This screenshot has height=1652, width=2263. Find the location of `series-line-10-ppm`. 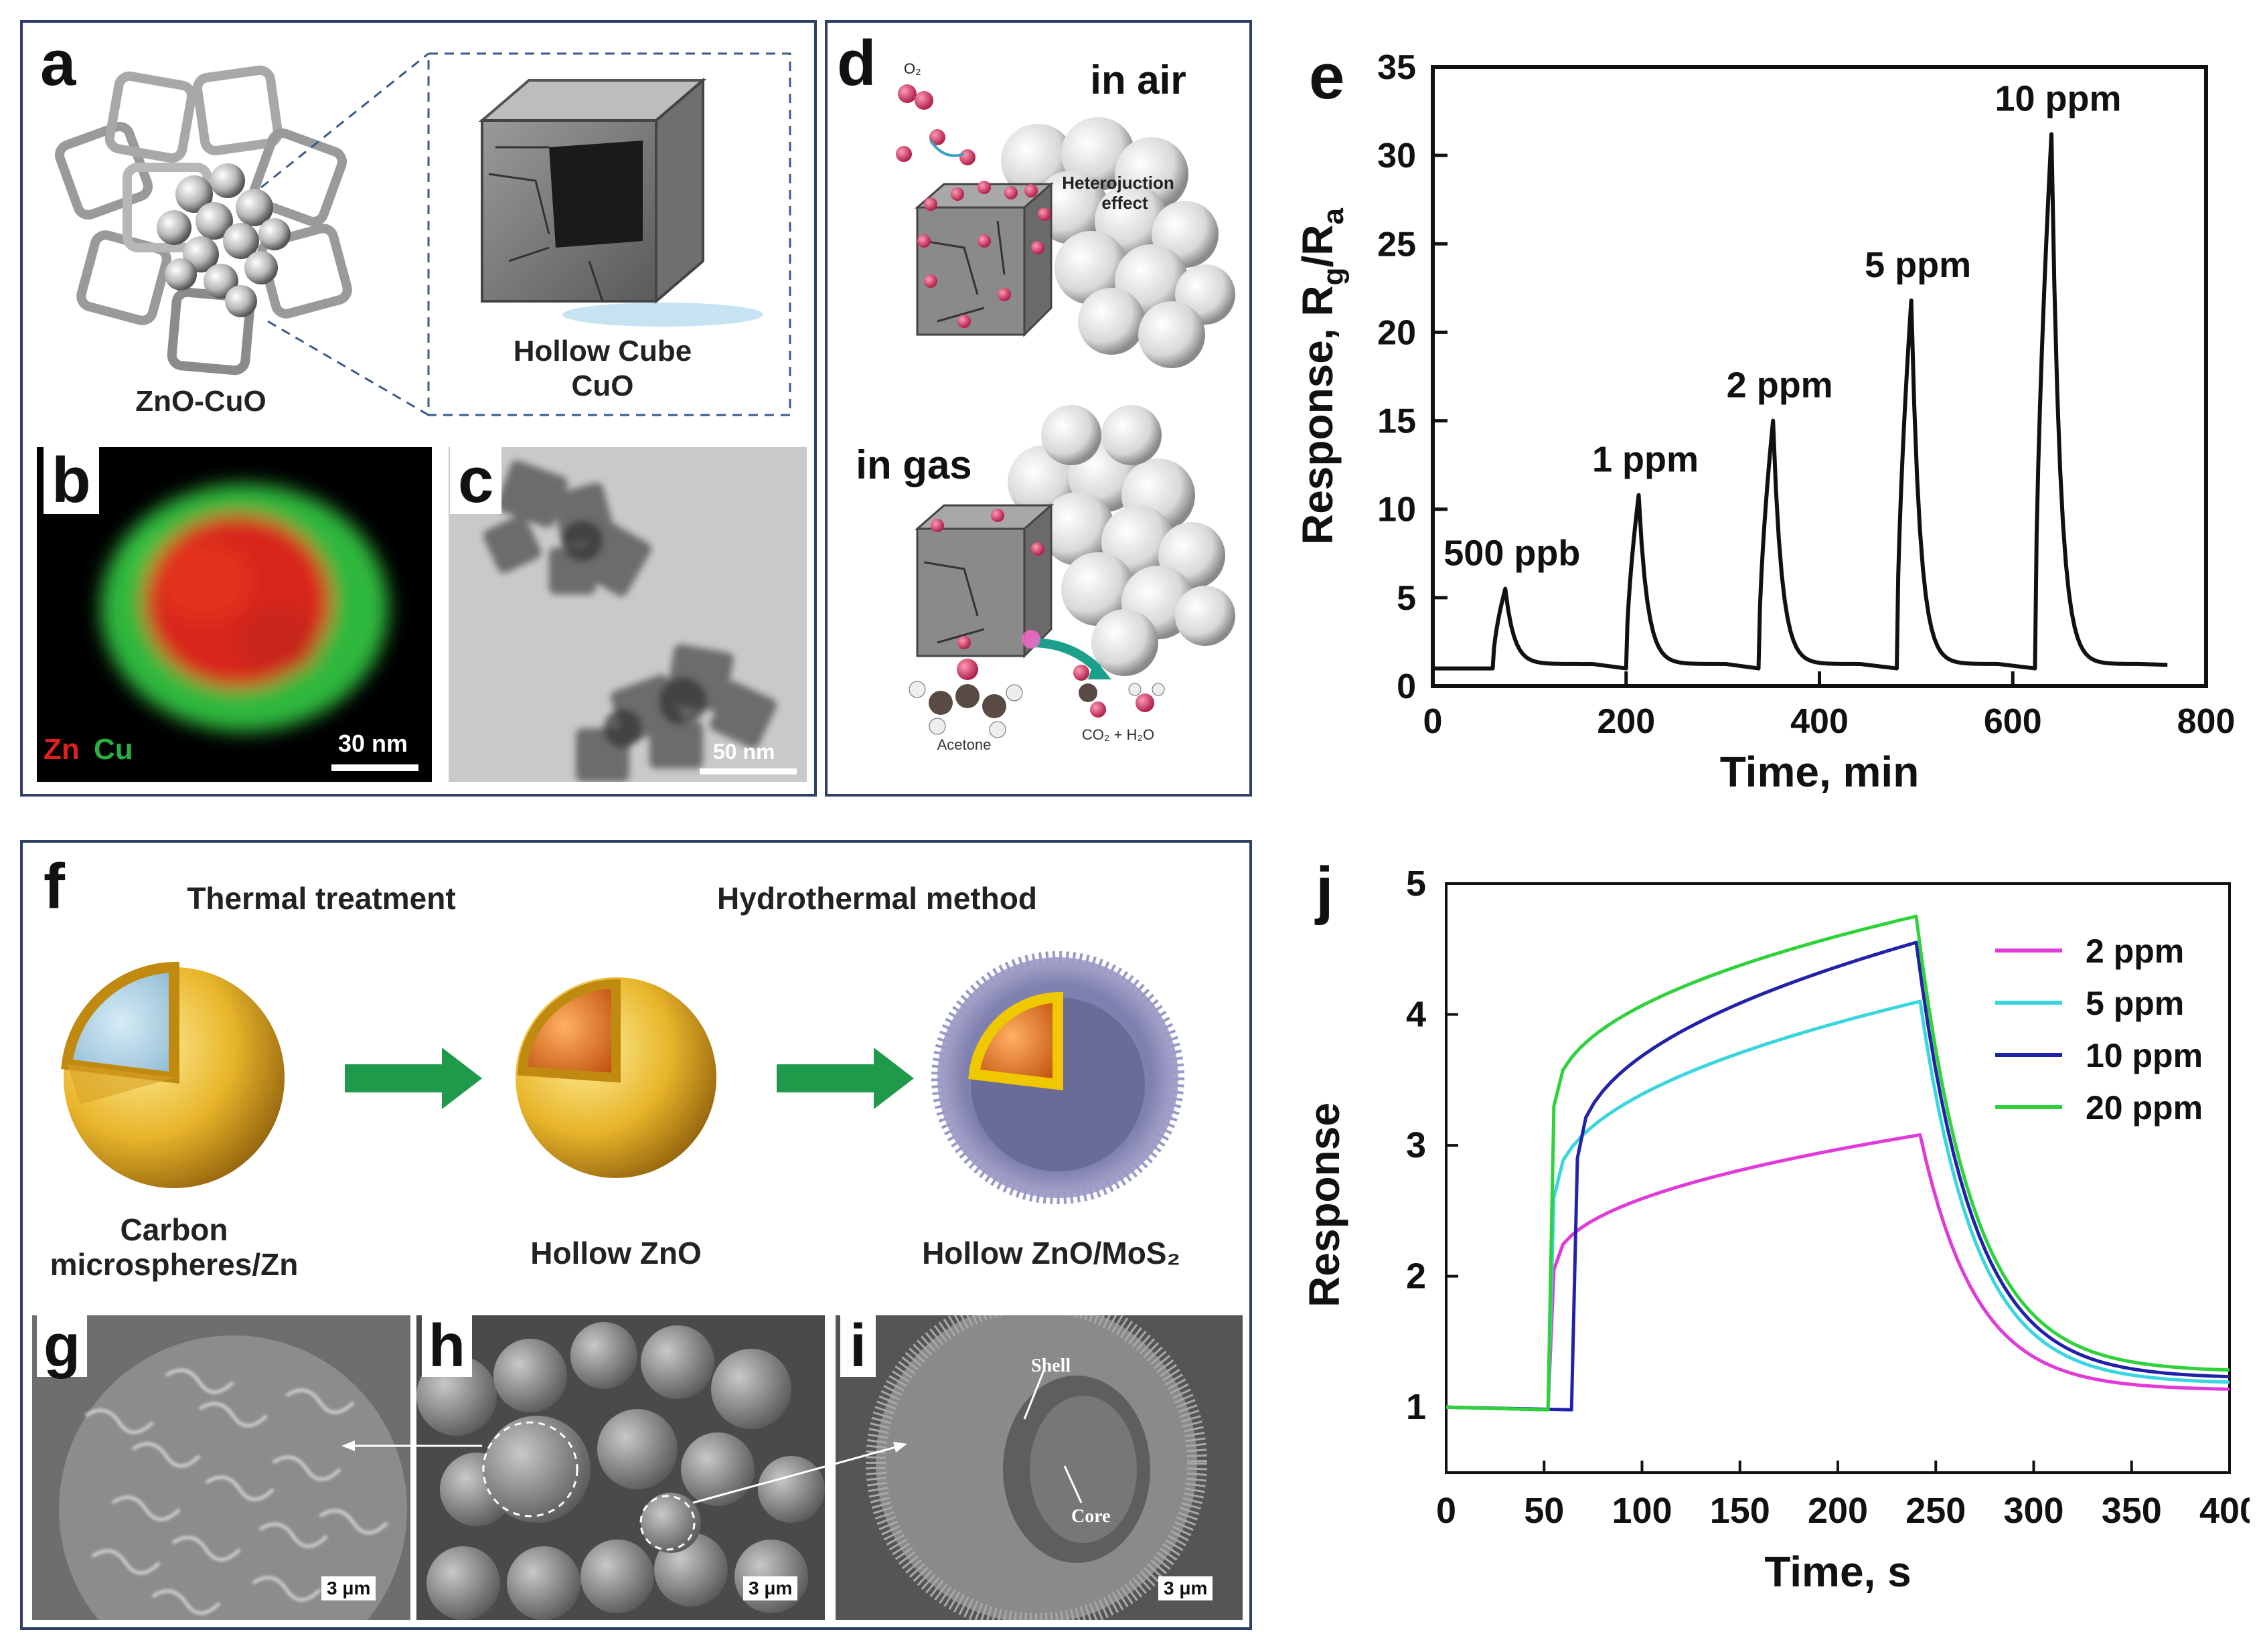

series-line-10-ppm is located at coordinates (1838, 1176).